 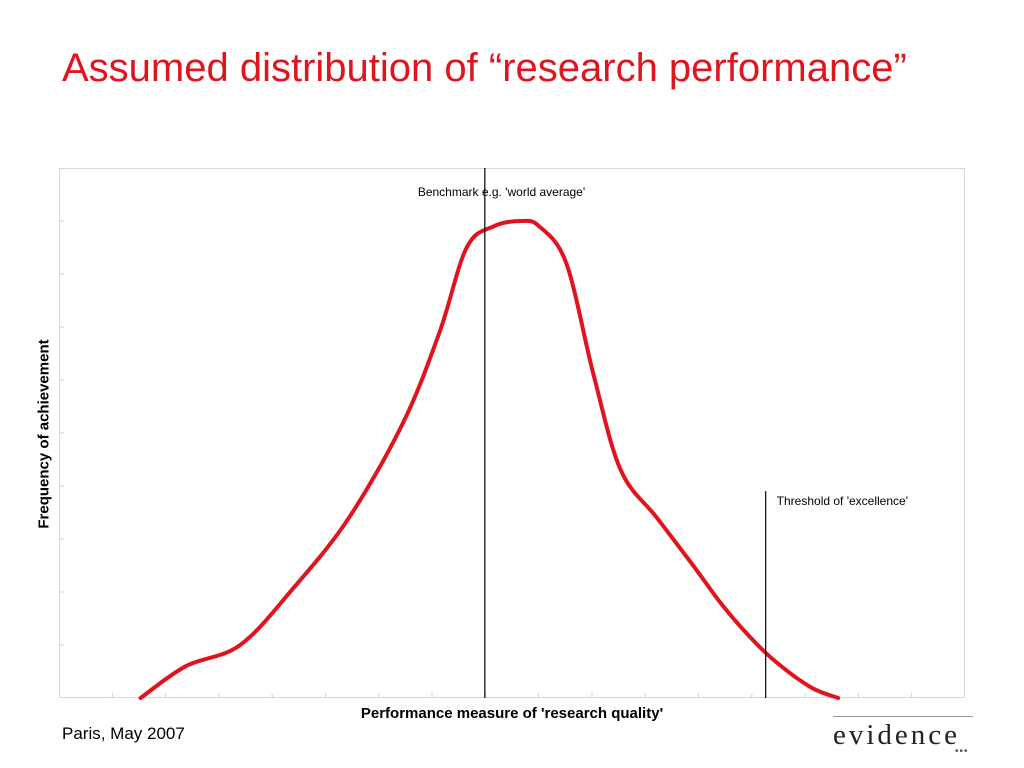 What do you see at coordinates (842, 501) in the screenshot?
I see `threshold-annotation-label: Threshold of 'excellence'` at bounding box center [842, 501].